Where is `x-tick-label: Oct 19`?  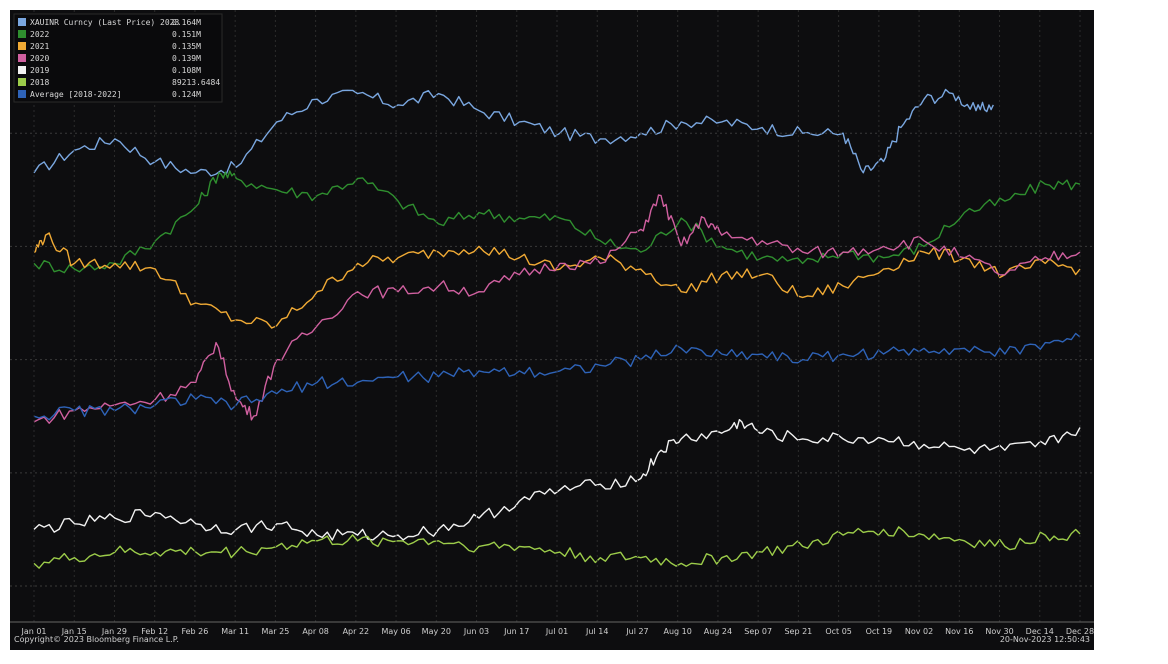 x-tick-label: Oct 19 is located at coordinates (879, 631).